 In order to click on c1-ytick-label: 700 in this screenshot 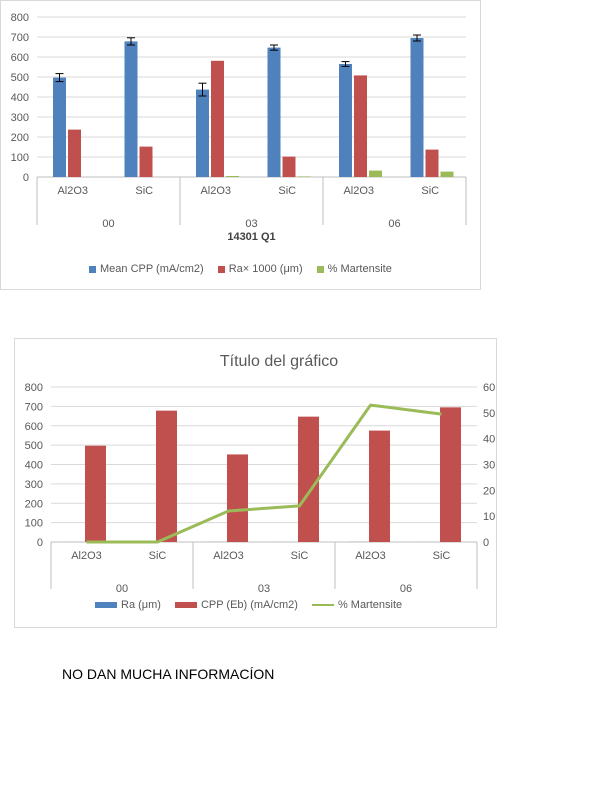, I will do `click(20, 38)`.